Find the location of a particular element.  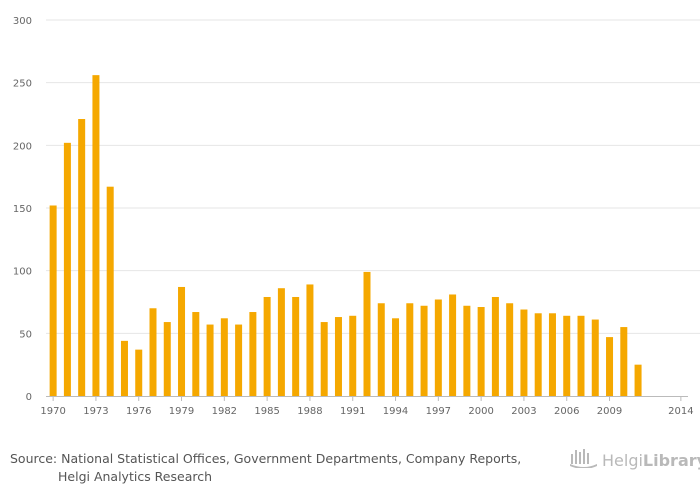

brand-name-part2: Library is located at coordinates (671, 460).